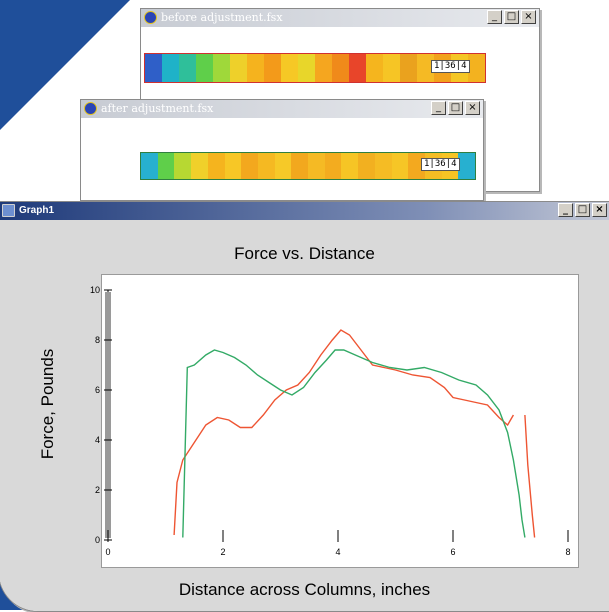 The image size is (609, 612). I want to click on before-window-titlebar: before adjustment.fsx _ □ ×, so click(340, 18).